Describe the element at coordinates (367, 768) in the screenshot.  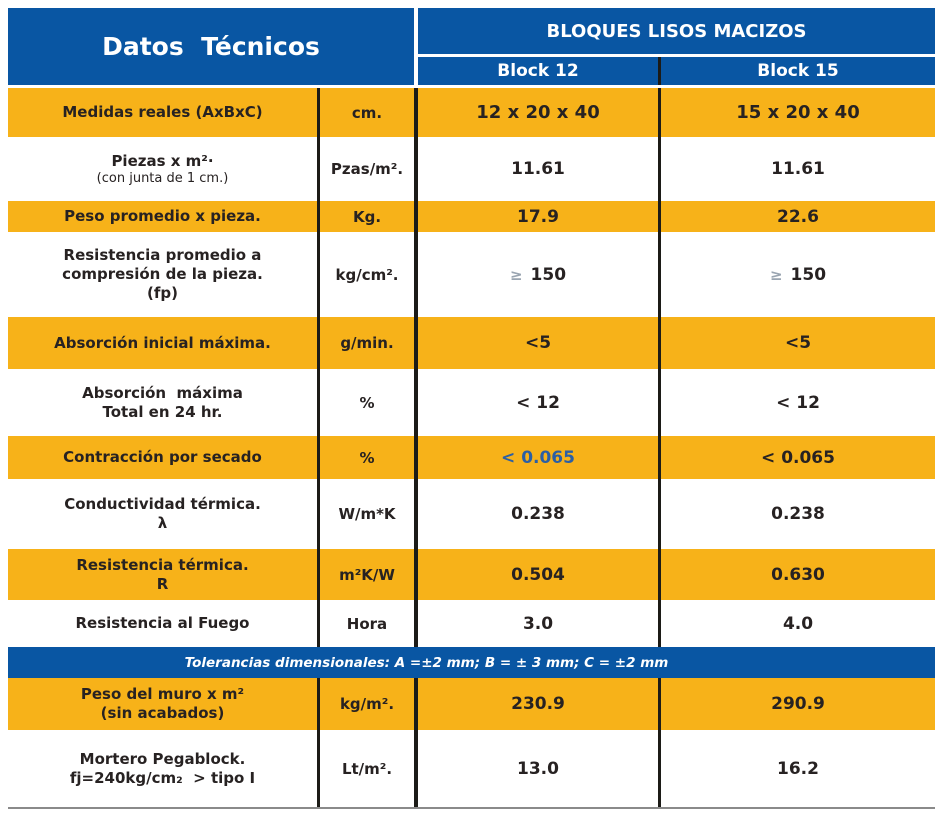
I see `unit-cell: Lt/m².` at that location.